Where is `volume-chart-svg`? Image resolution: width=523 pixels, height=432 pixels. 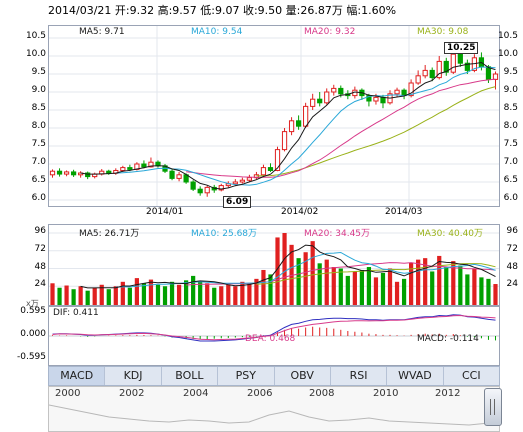
volume-chart-svg is located at coordinates (274, 268).